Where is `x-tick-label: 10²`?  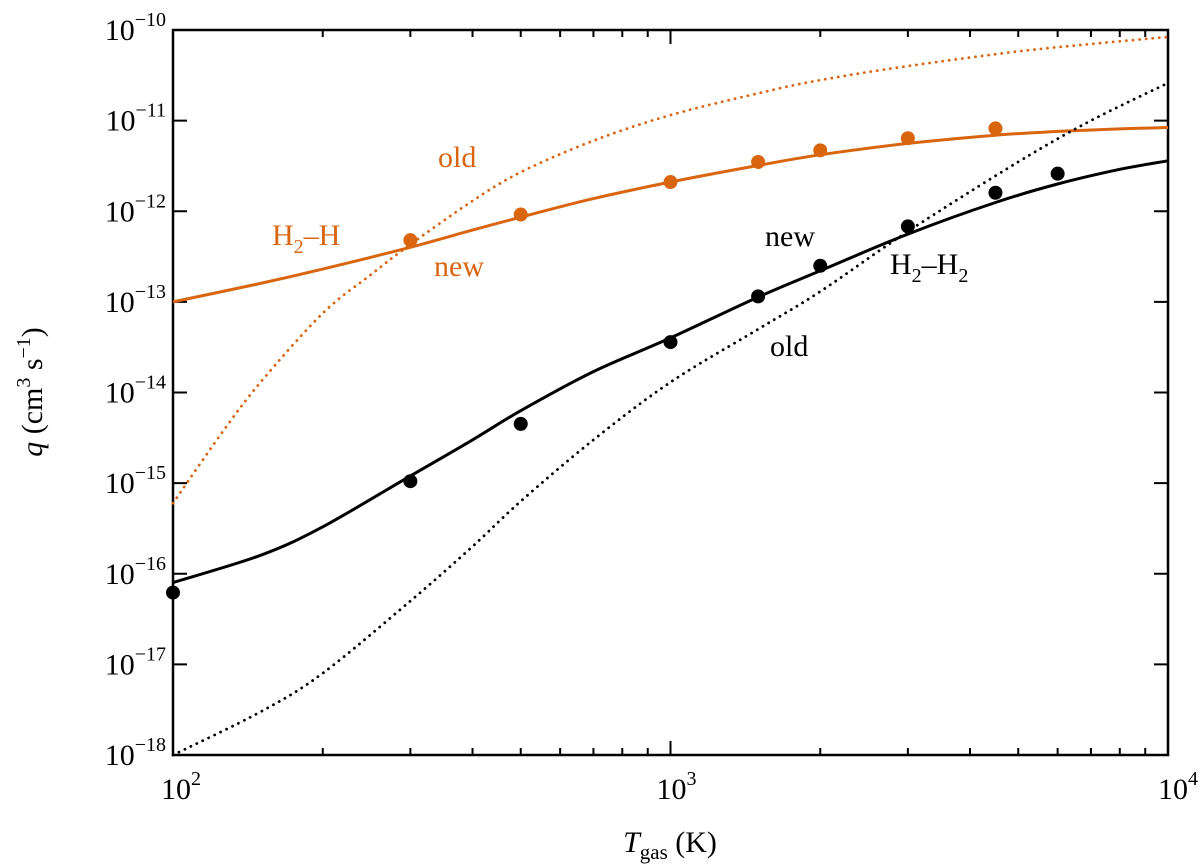
x-tick-label: 10² is located at coordinates (181, 787).